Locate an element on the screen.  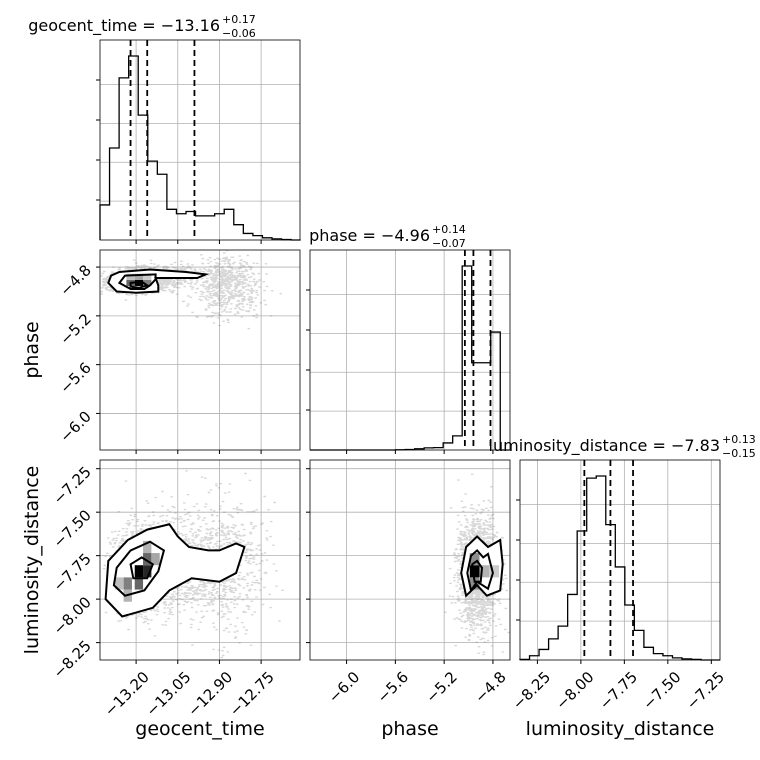
title-phase: phase = −4.96 +0.14 −0.07 is located at coordinates (387, 236).